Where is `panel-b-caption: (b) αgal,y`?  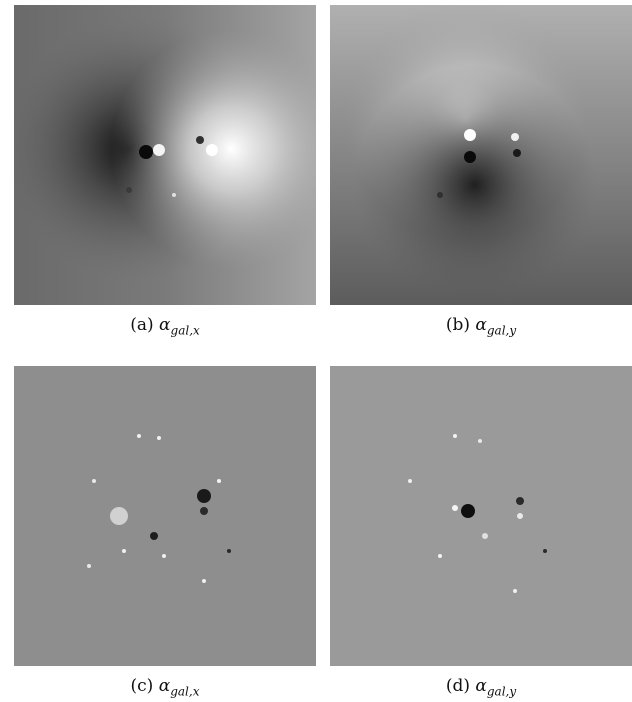
panel-b-caption: (b) αgal,y is located at coordinates (481, 326).